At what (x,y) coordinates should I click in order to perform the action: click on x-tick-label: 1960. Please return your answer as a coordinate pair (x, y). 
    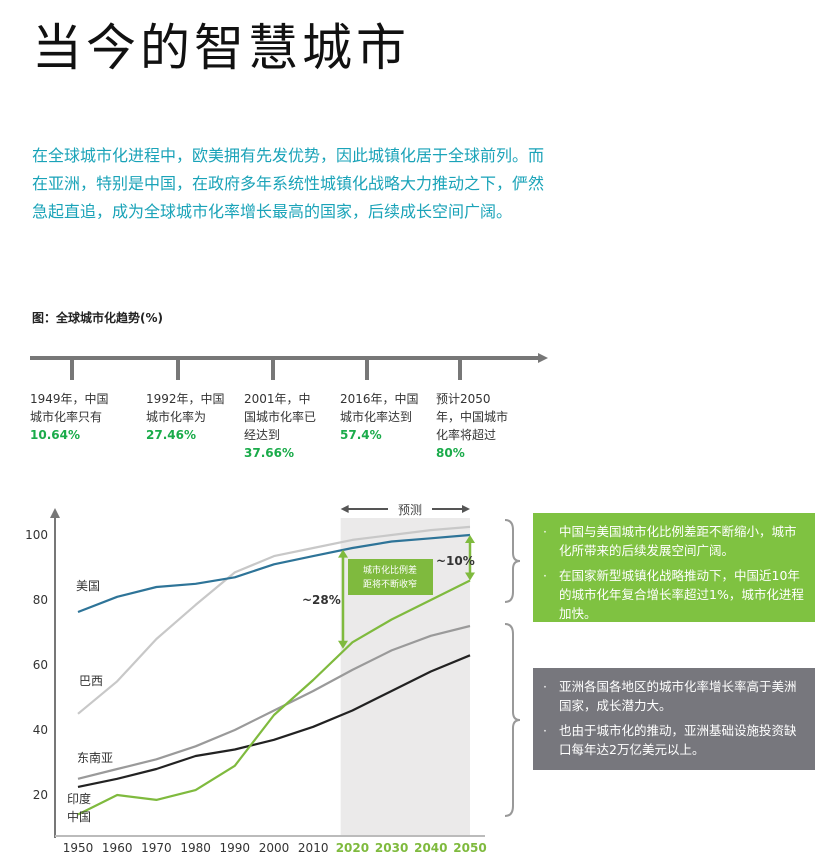
    Looking at the image, I should click on (117, 848).